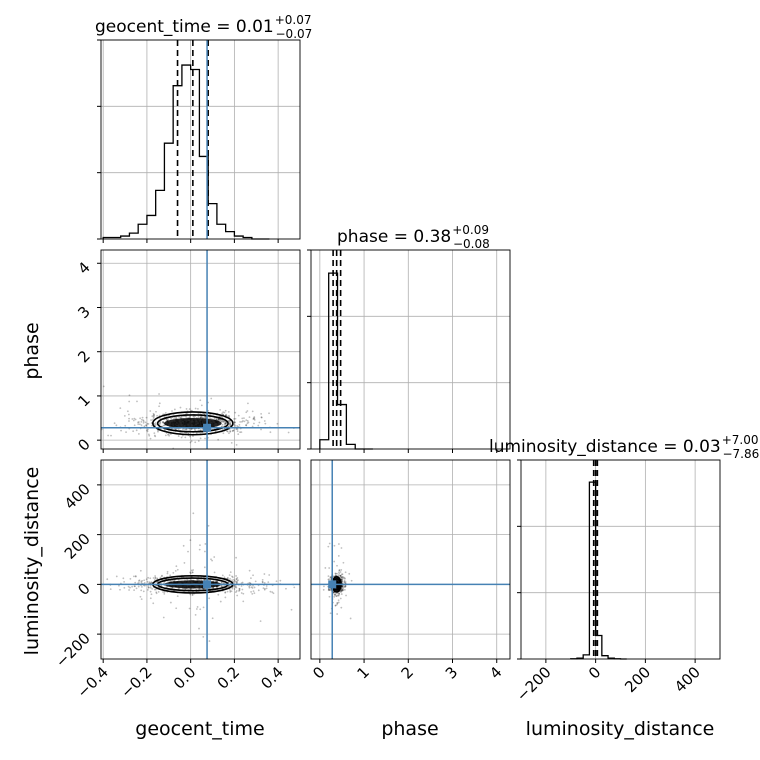 This screenshot has width=760, height=760. I want to click on panel-frame, so click(200, 139).